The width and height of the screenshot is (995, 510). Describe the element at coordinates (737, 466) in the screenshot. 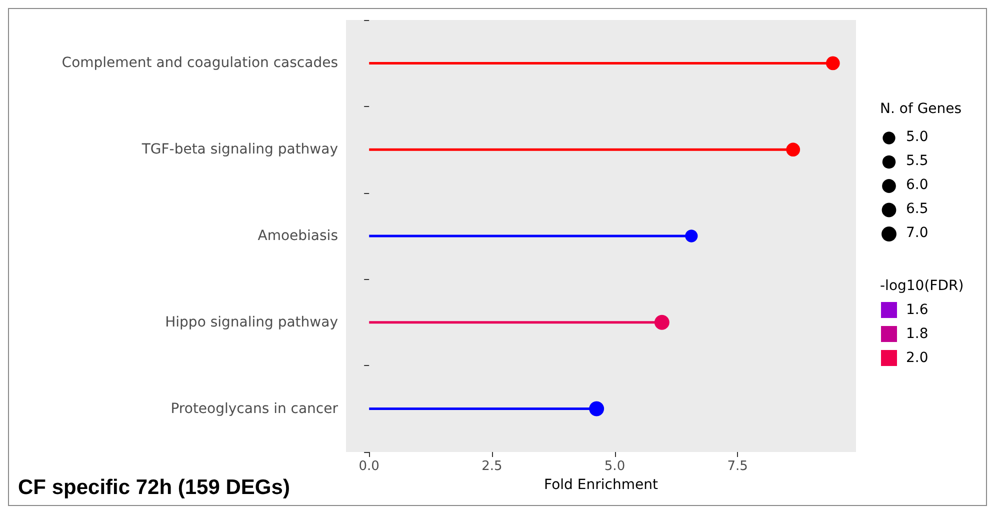

I see `x-tick-label: 7.5` at that location.